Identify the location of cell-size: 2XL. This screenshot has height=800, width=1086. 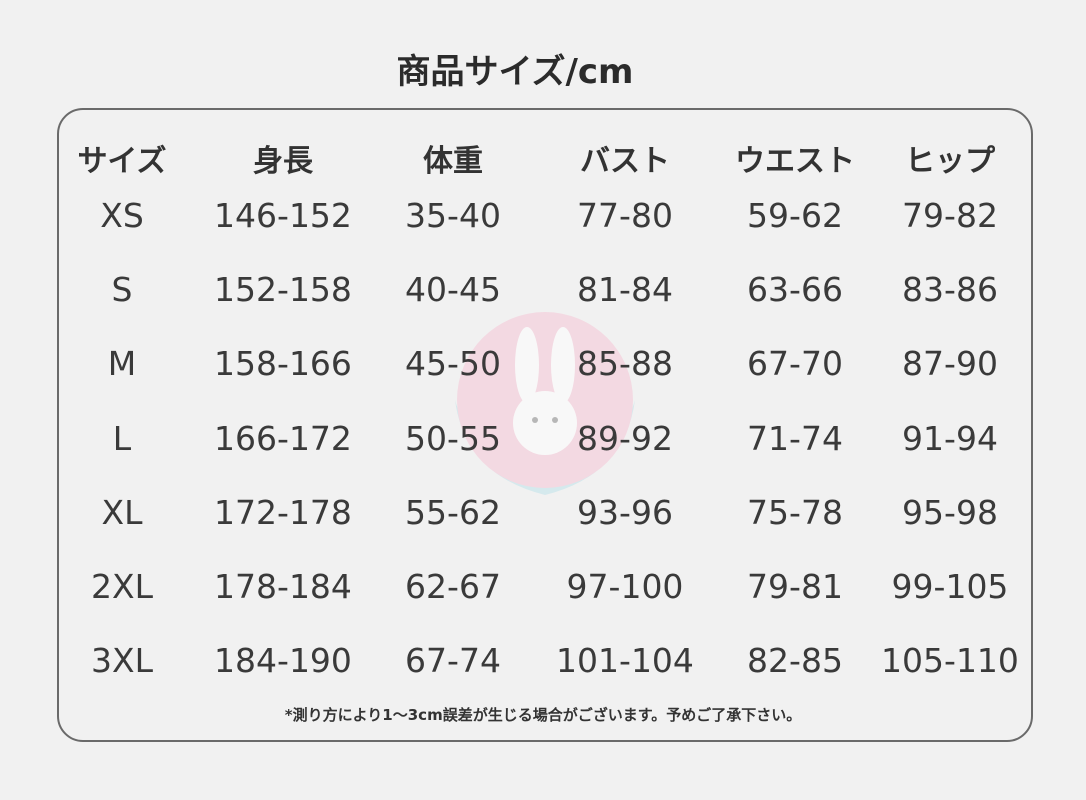
(122, 586).